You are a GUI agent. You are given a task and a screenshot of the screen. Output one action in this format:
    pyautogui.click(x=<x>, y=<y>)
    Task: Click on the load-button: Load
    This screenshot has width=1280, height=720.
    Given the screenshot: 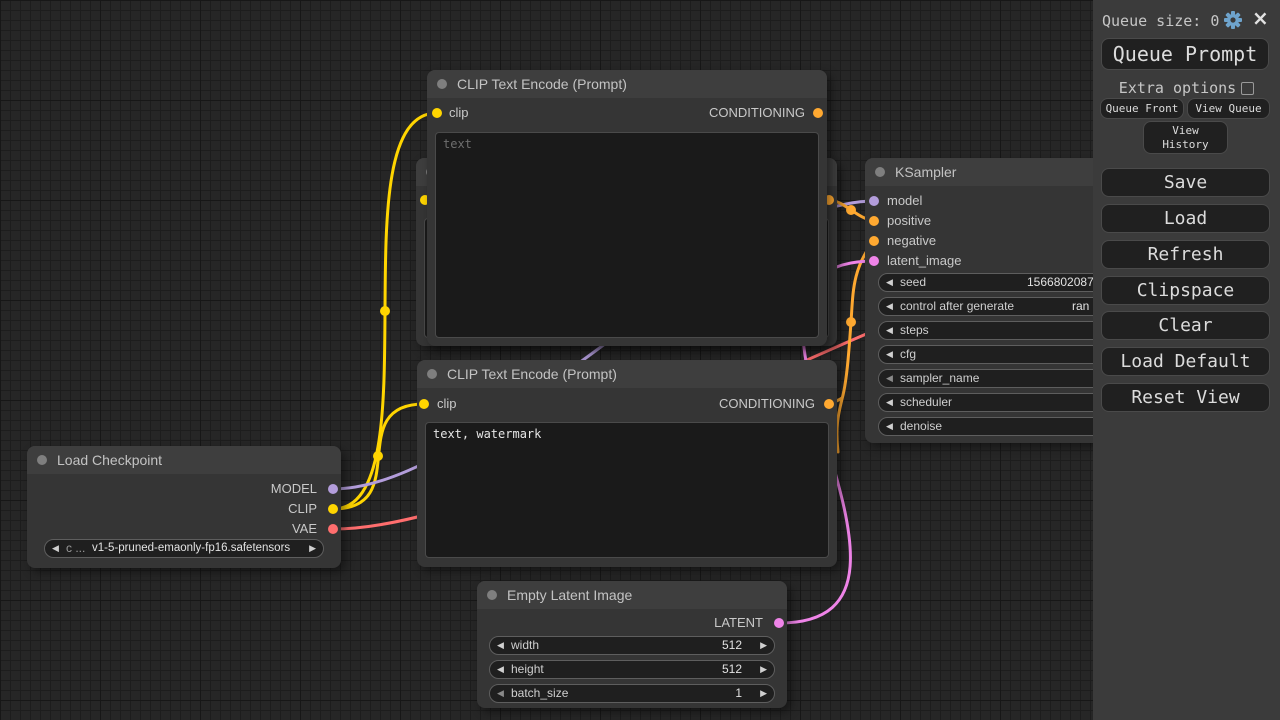 What is the action you would take?
    pyautogui.click(x=1185, y=218)
    